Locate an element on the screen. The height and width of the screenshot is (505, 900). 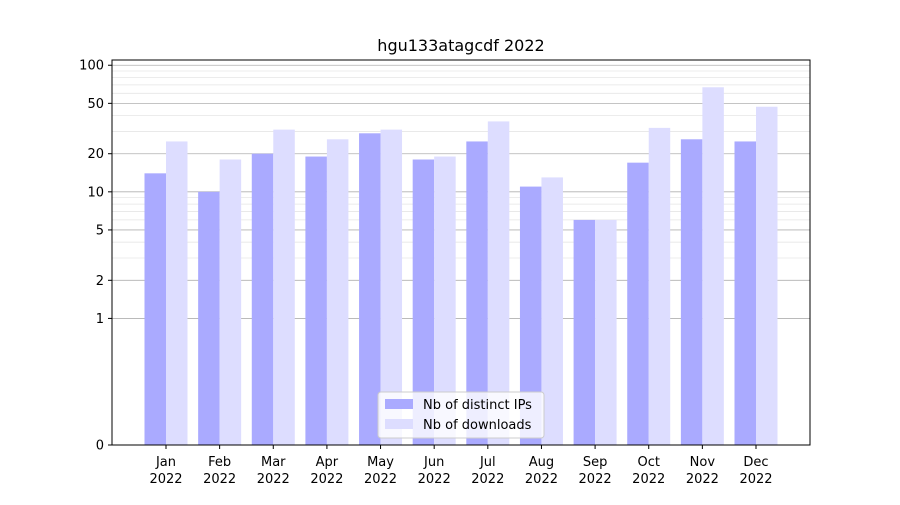
y-tick-label: 1 is located at coordinates (100, 319).